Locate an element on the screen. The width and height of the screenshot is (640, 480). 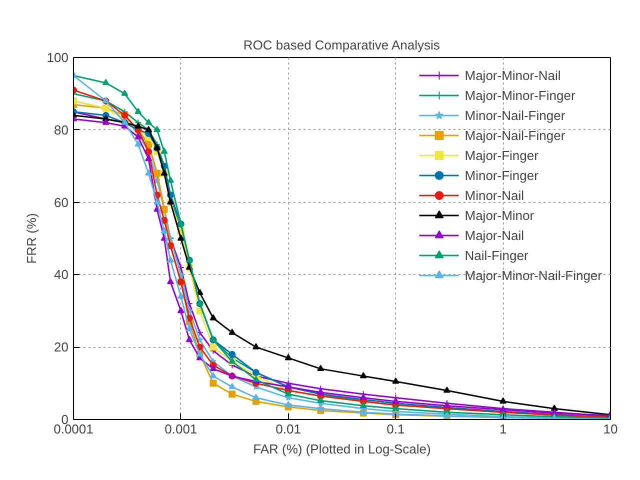
x-tick-label: 0.001 is located at coordinates (181, 429).